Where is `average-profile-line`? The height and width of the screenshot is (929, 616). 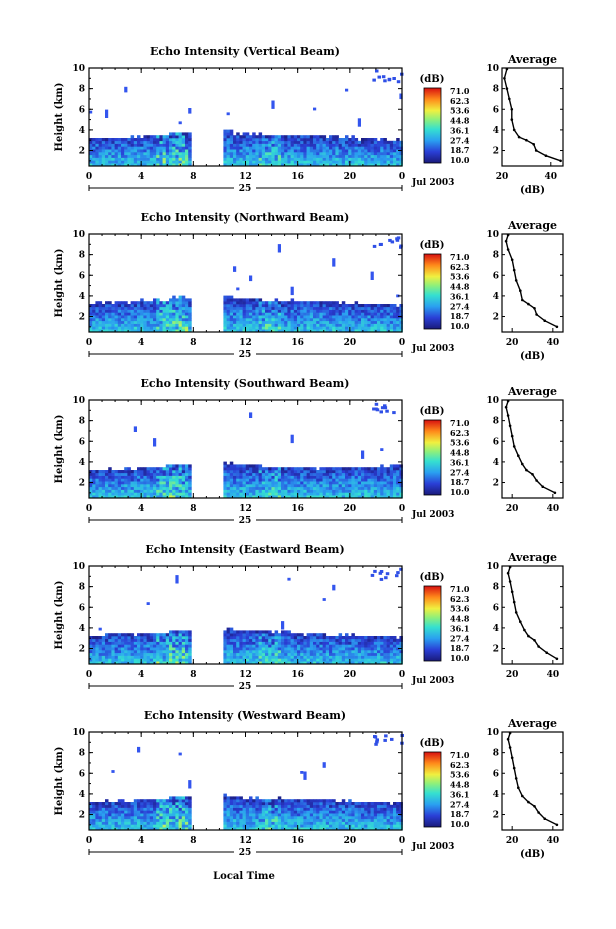
average-profile-line is located at coordinates (531, 281).